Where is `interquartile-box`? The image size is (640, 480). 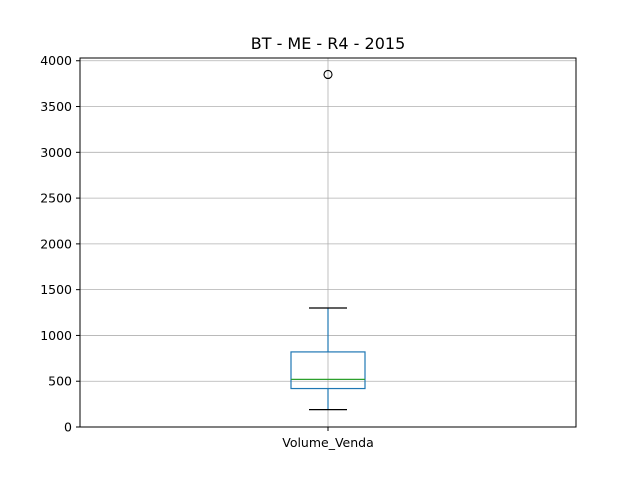
interquartile-box is located at coordinates (328, 370).